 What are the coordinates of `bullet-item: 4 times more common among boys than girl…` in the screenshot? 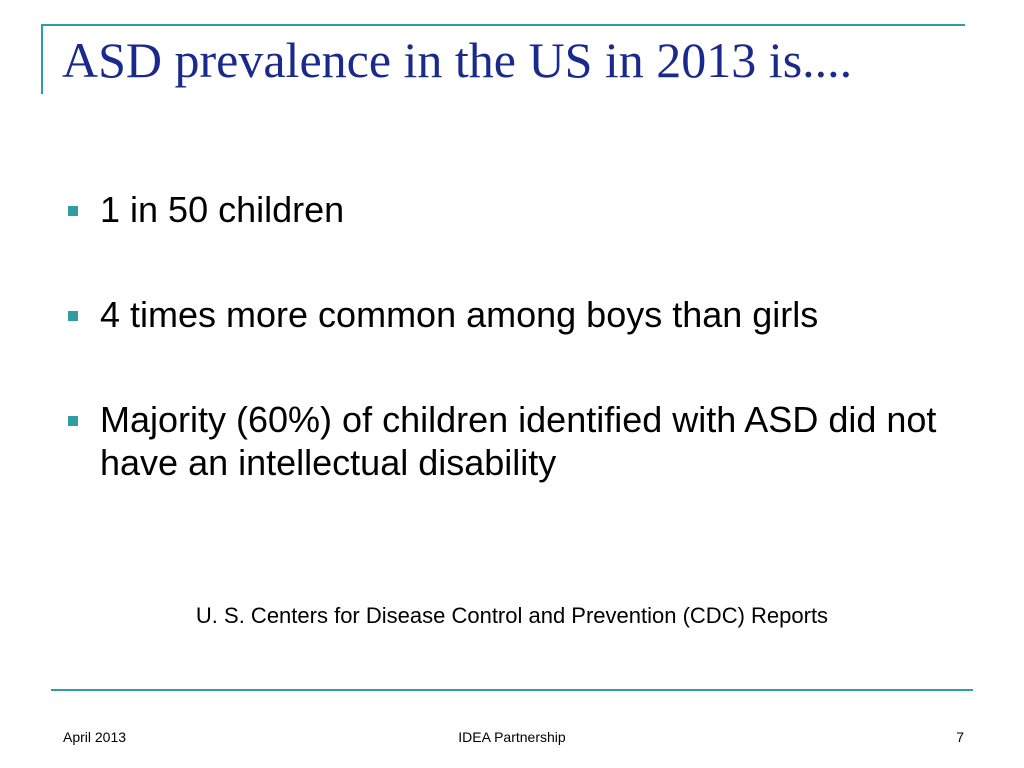 It's located at (518, 314).